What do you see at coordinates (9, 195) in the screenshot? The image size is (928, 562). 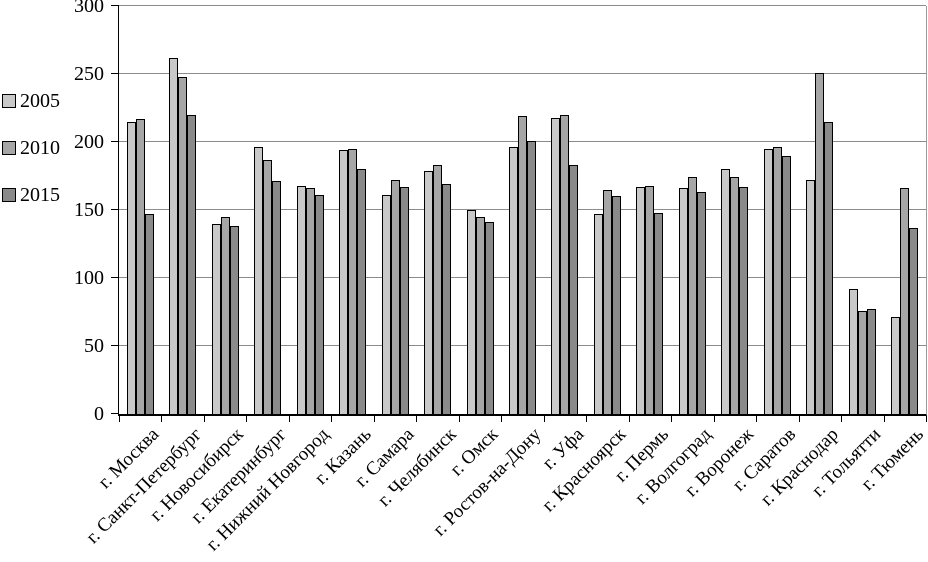 I see `legend-swatch-2015` at bounding box center [9, 195].